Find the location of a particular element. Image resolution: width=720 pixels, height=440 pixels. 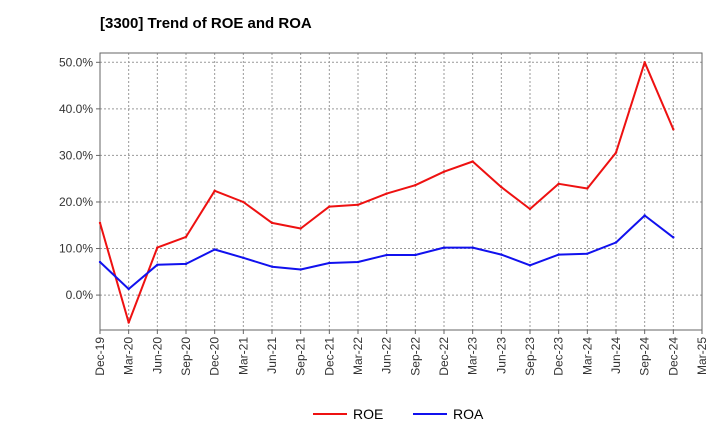

chart-title: [3300] Trend of ROE and ROA is located at coordinates (206, 23).